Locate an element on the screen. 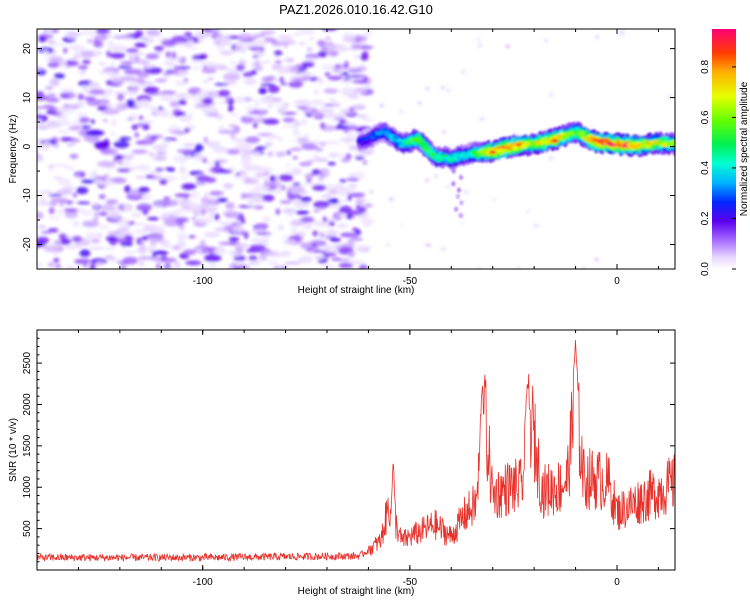  colorbar-tick-label: 0.4 is located at coordinates (705, 168).